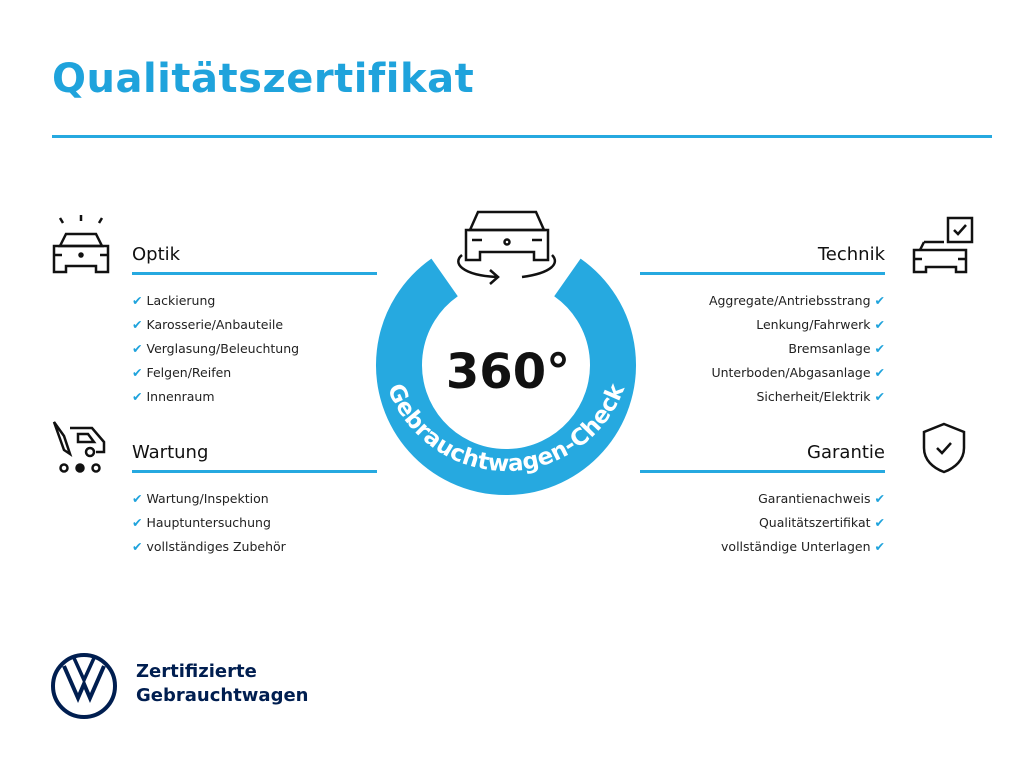  I want to click on list-item: ✔ Felgen/Reifen, so click(182, 372).